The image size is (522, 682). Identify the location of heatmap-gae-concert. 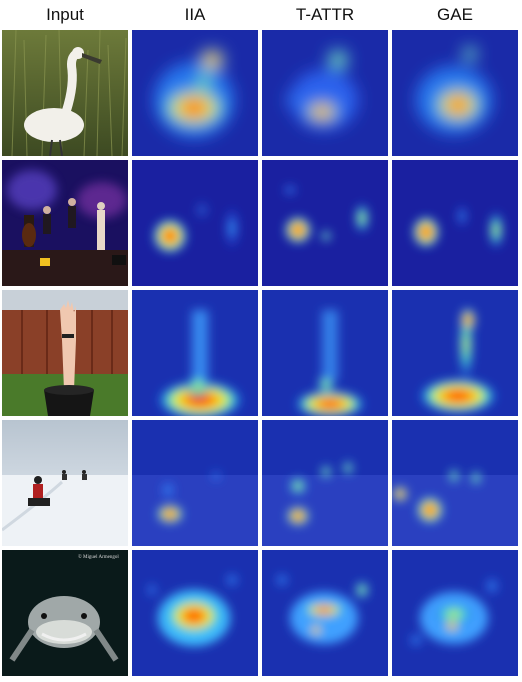
(455, 223).